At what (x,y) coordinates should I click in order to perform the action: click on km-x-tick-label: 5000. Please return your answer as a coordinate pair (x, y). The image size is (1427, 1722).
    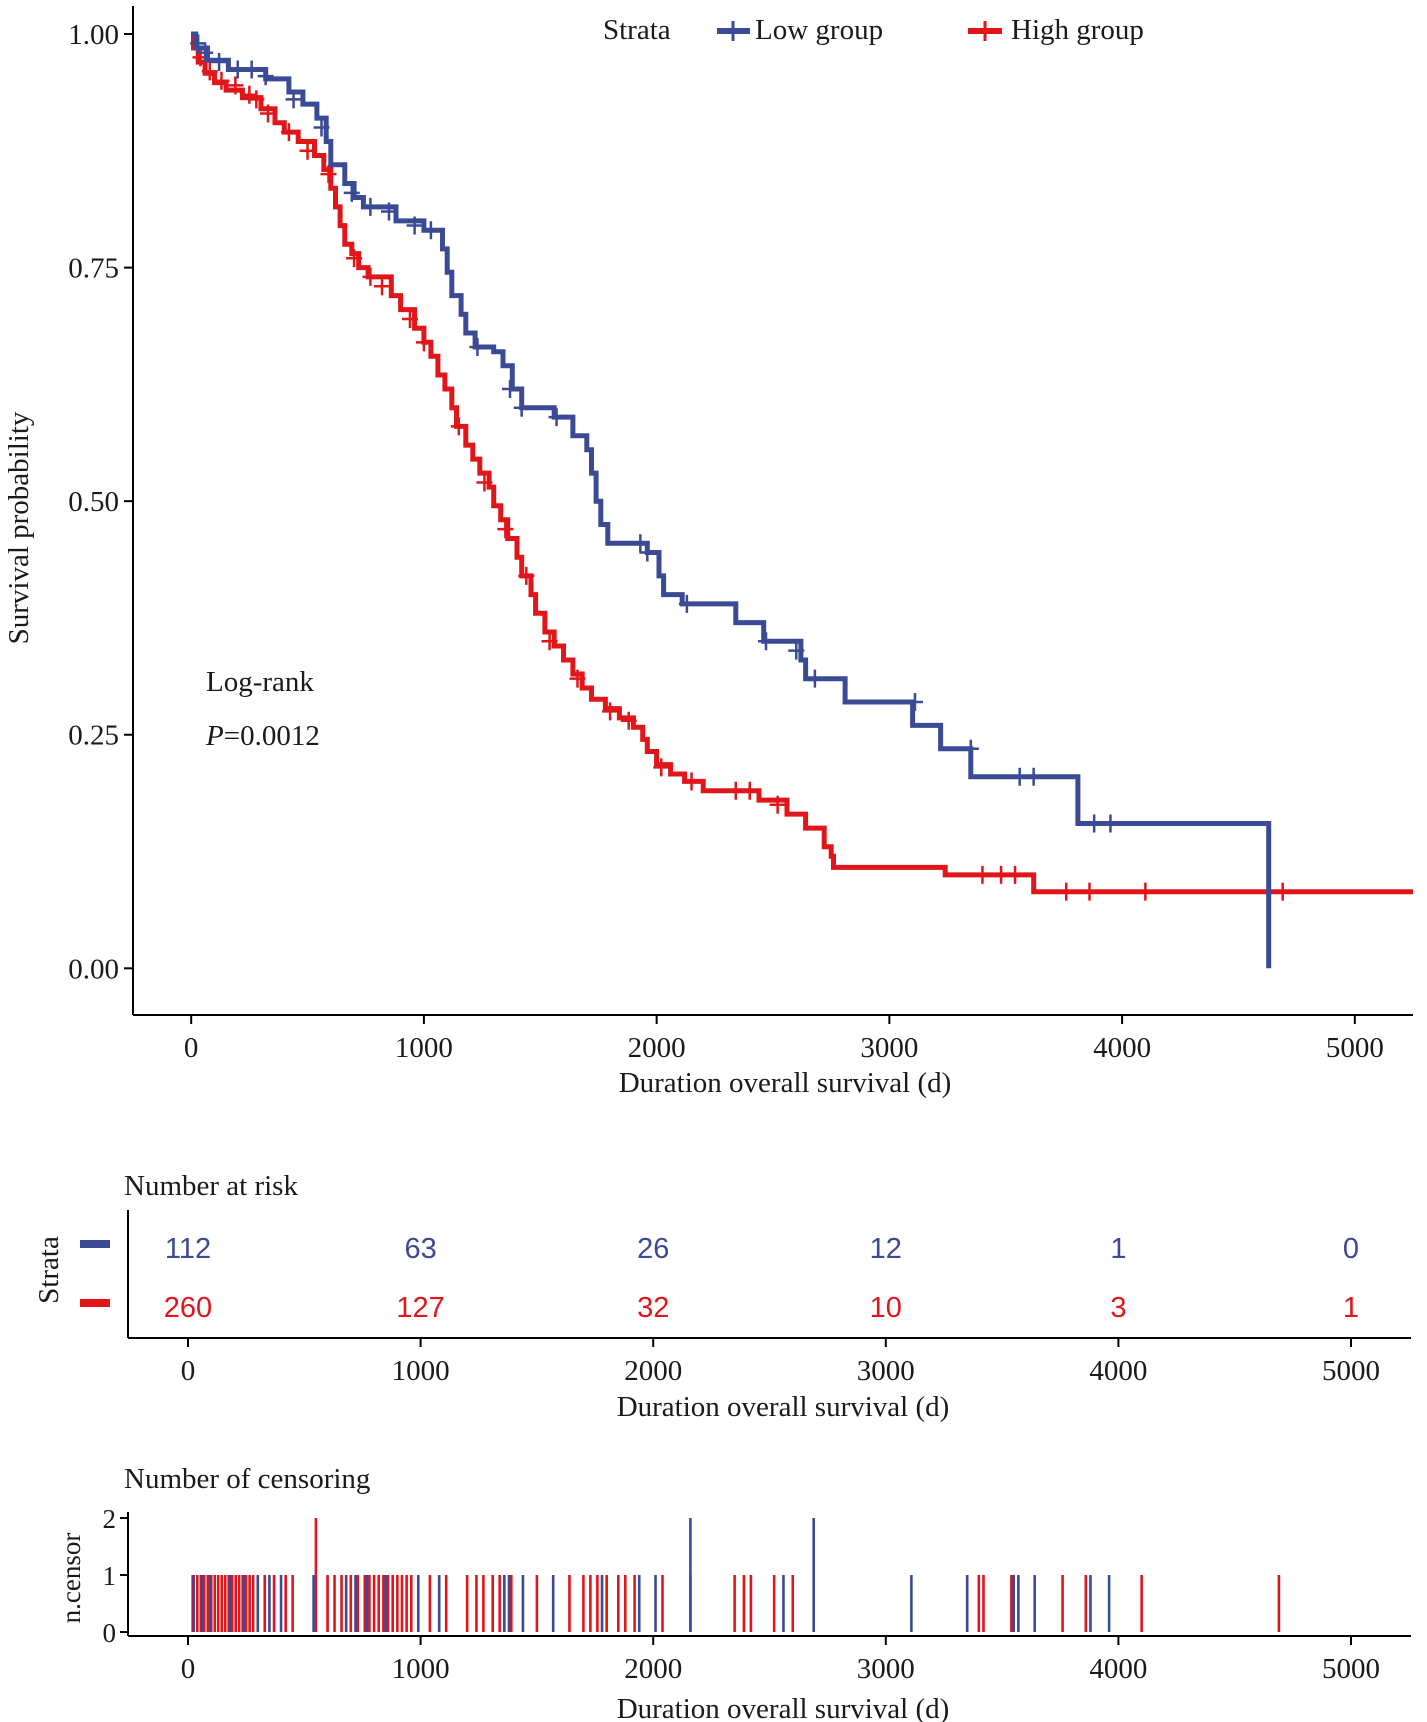
    Looking at the image, I should click on (1355, 1048).